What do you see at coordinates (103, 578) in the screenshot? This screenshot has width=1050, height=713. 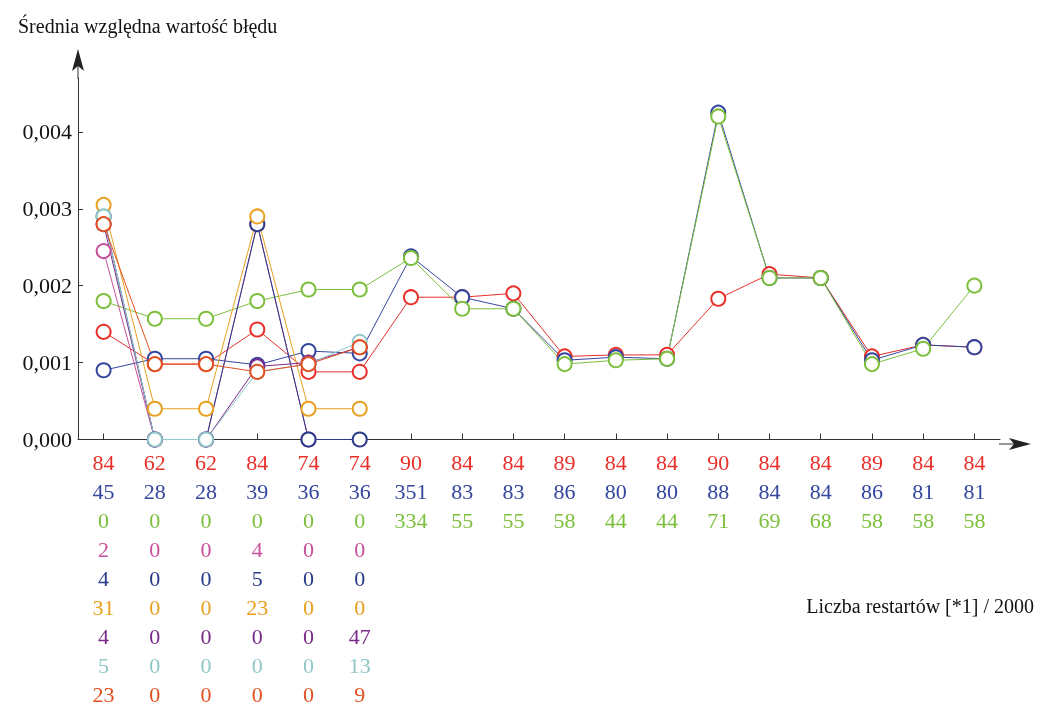 I see `category-label: 84 45 0 2 4 31 4 5 23` at bounding box center [103, 578].